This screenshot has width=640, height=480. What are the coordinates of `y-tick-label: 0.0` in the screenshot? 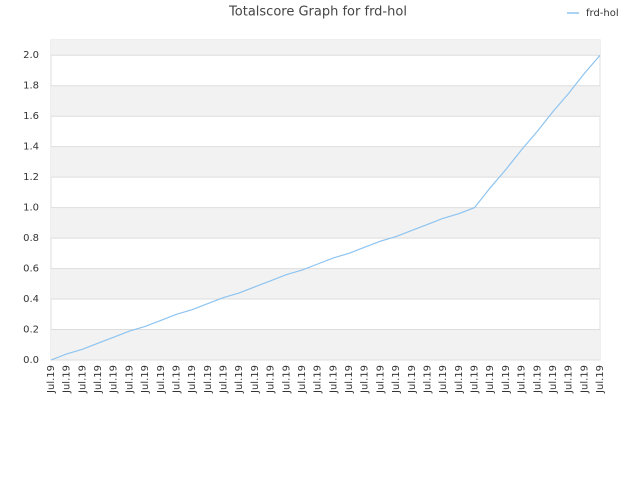 It's located at (31, 360).